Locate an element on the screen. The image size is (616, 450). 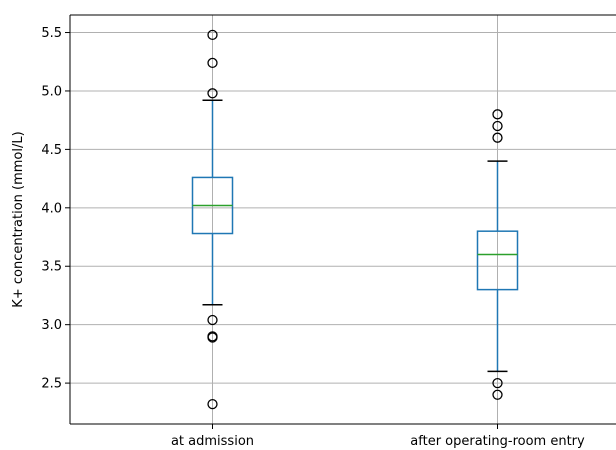
y-tick-label: 5.0 is located at coordinates (51, 91).